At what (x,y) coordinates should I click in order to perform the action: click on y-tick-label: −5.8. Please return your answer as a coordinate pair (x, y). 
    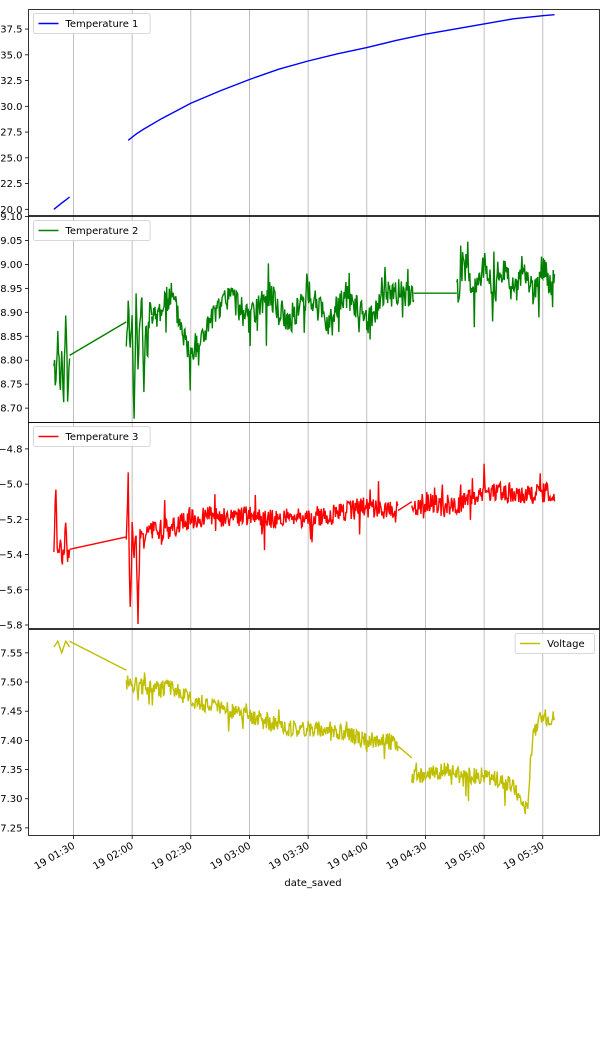
    Looking at the image, I should click on (11, 625).